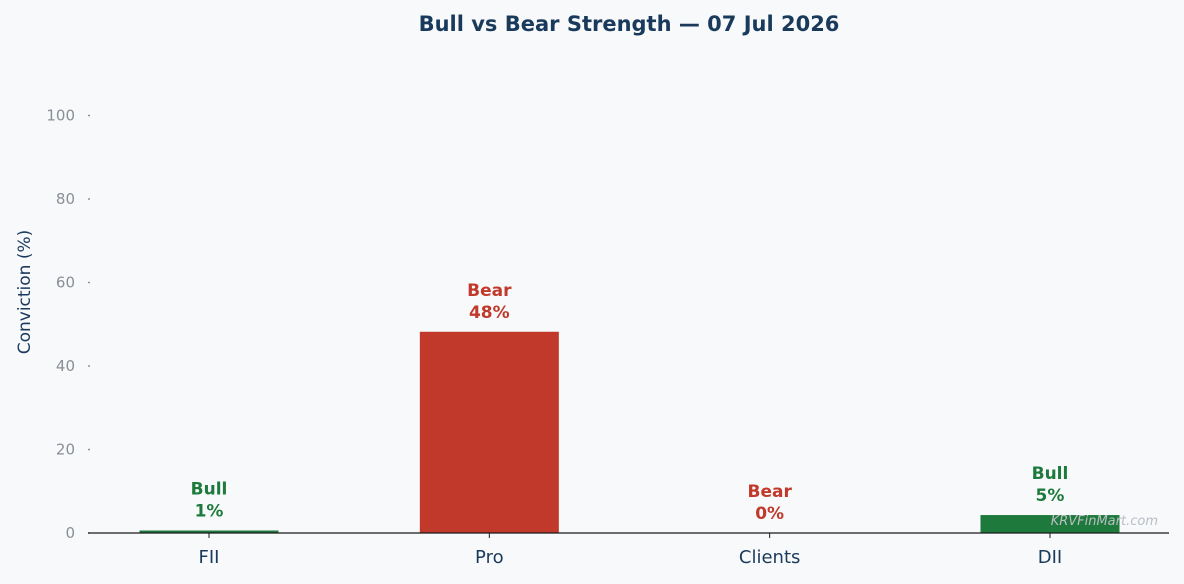  Describe the element at coordinates (68, 324) in the screenshot. I see `y-axis: 0 20 40 60 80 100` at that location.